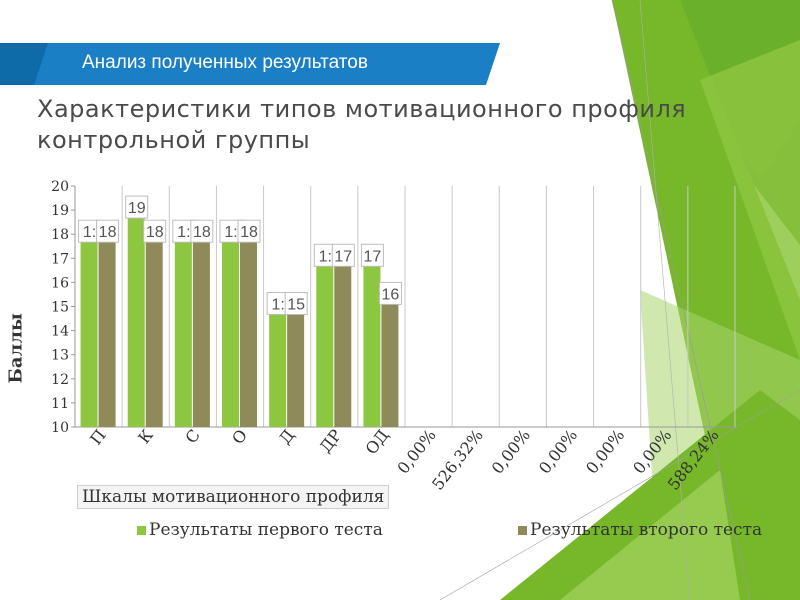 This screenshot has height=600, width=800. Describe the element at coordinates (60, 380) in the screenshot. I see `y-tick-label: 12` at that location.